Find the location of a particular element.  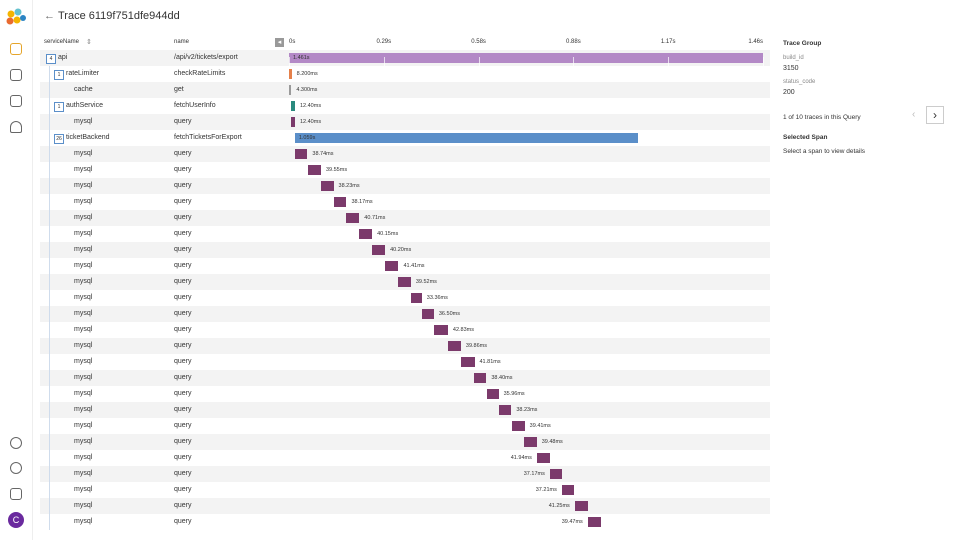

sort-icon: ⇕ is located at coordinates (89, 42).